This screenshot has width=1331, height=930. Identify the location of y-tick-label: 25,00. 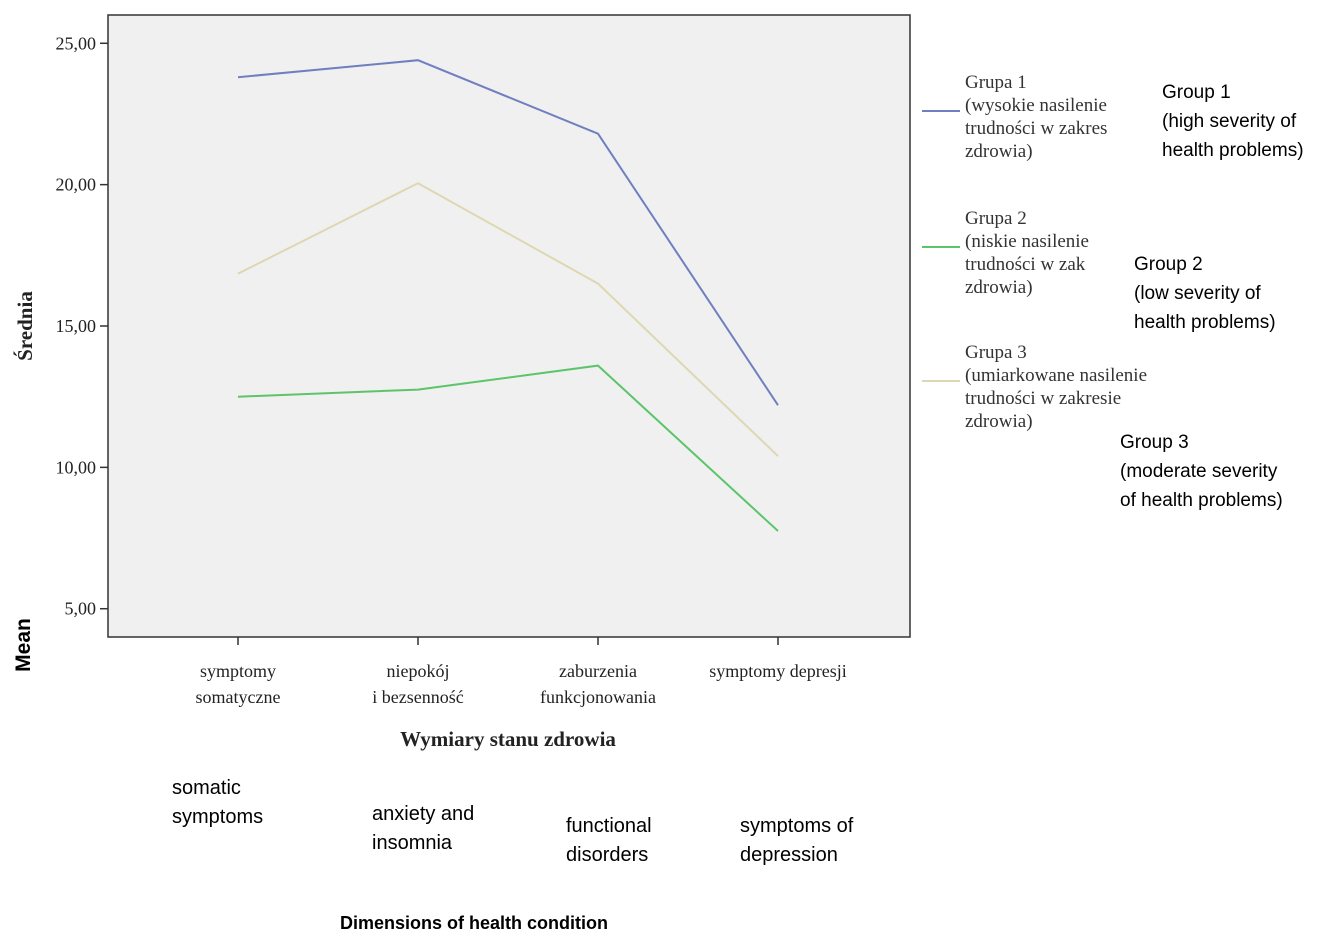
(76, 43).